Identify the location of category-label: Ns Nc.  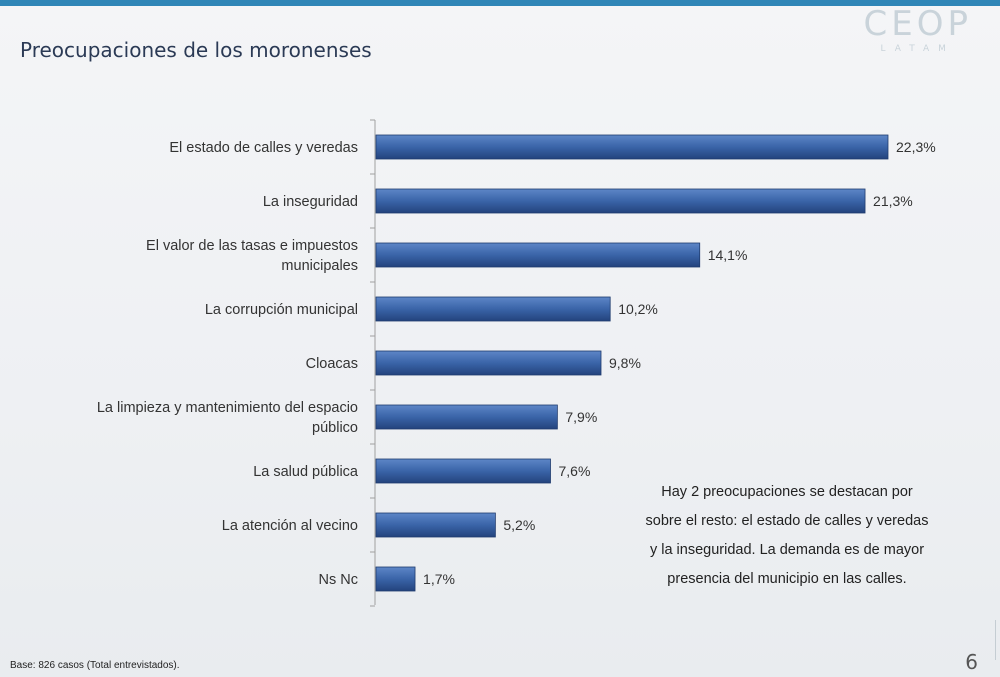
(338, 580).